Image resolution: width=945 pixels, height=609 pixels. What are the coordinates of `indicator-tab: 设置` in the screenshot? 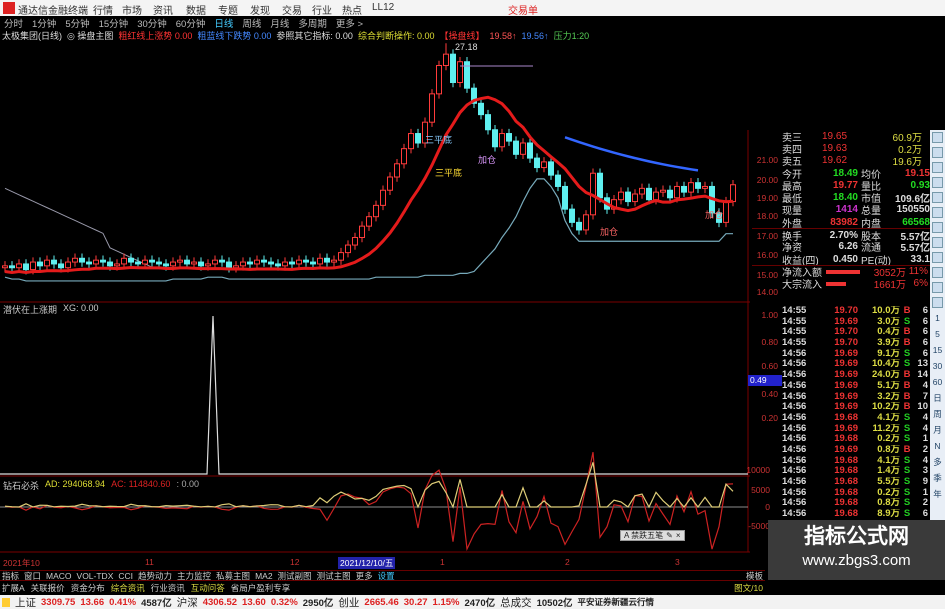 It's located at (386, 575).